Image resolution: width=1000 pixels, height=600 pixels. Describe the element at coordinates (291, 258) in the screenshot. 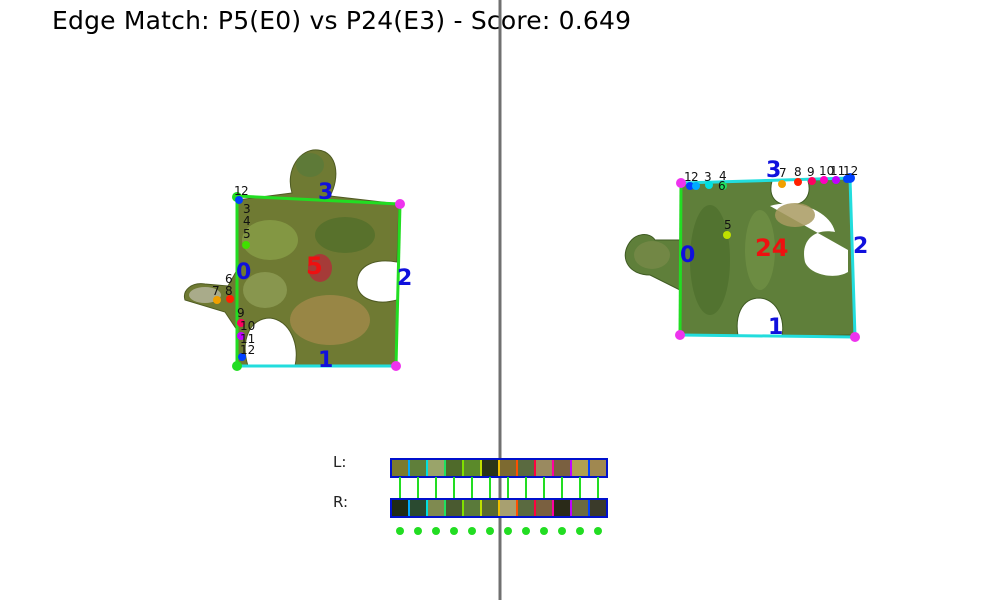

I see `left-piece-body` at that location.